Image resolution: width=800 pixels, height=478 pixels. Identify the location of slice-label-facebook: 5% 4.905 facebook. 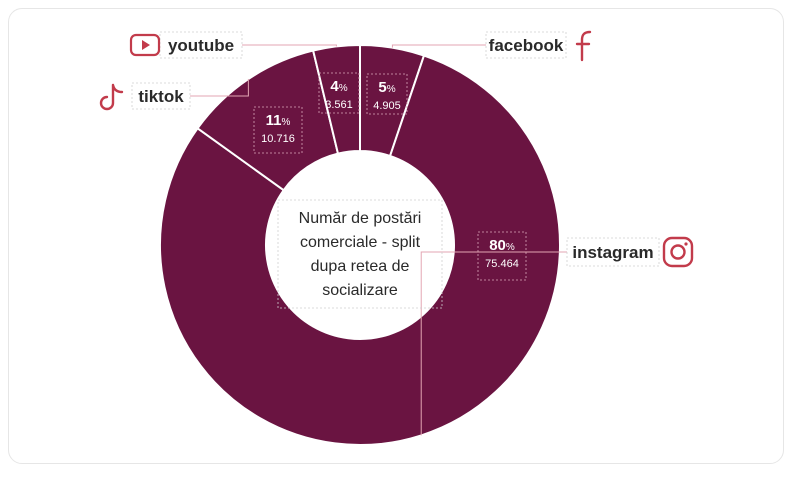
(479, 72).